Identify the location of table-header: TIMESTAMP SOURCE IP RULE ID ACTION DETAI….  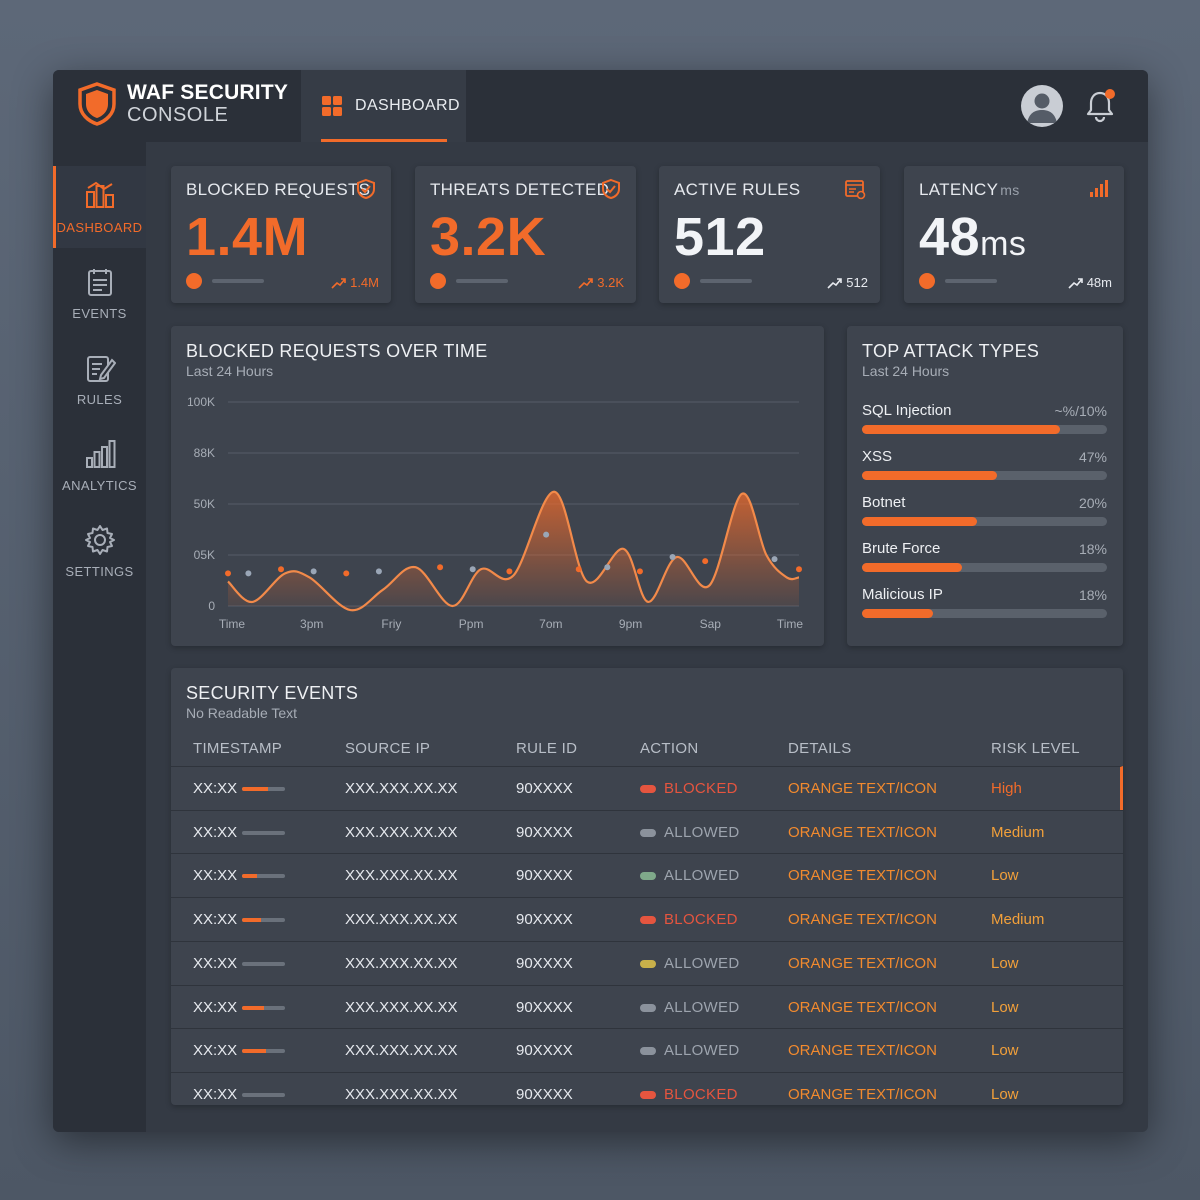
(647, 753).